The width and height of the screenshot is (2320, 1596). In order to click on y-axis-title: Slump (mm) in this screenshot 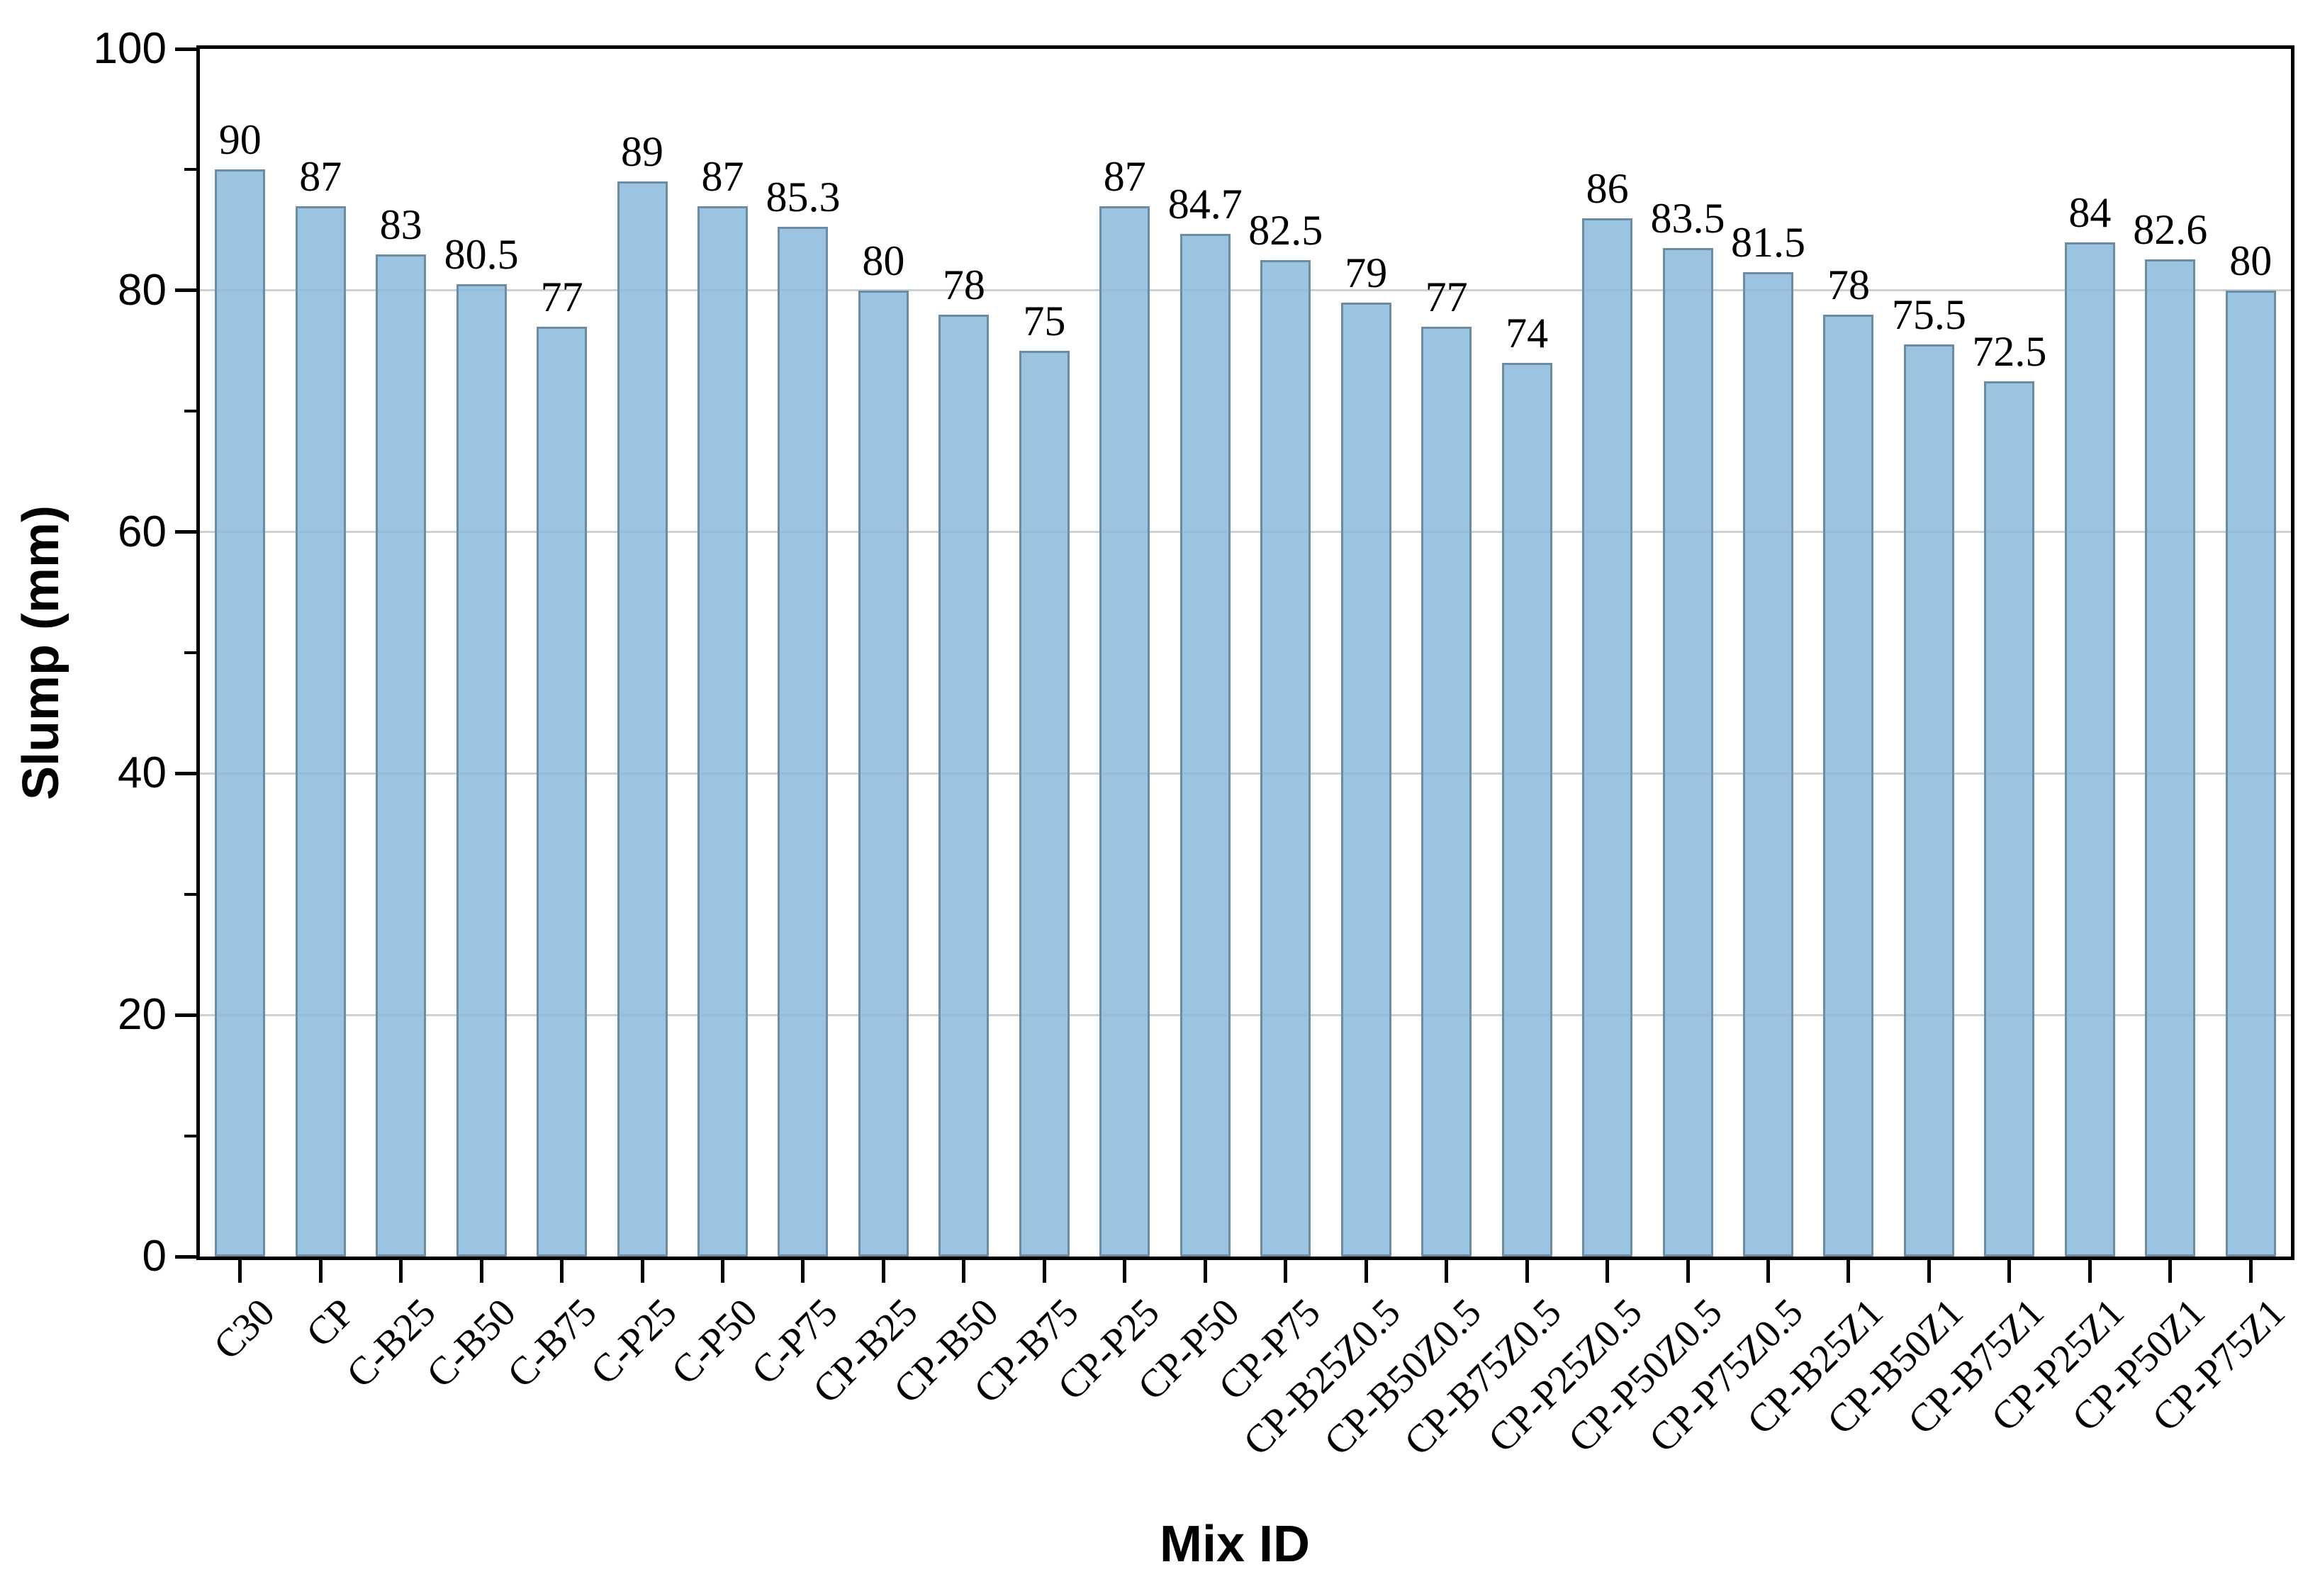, I will do `click(41, 653)`.